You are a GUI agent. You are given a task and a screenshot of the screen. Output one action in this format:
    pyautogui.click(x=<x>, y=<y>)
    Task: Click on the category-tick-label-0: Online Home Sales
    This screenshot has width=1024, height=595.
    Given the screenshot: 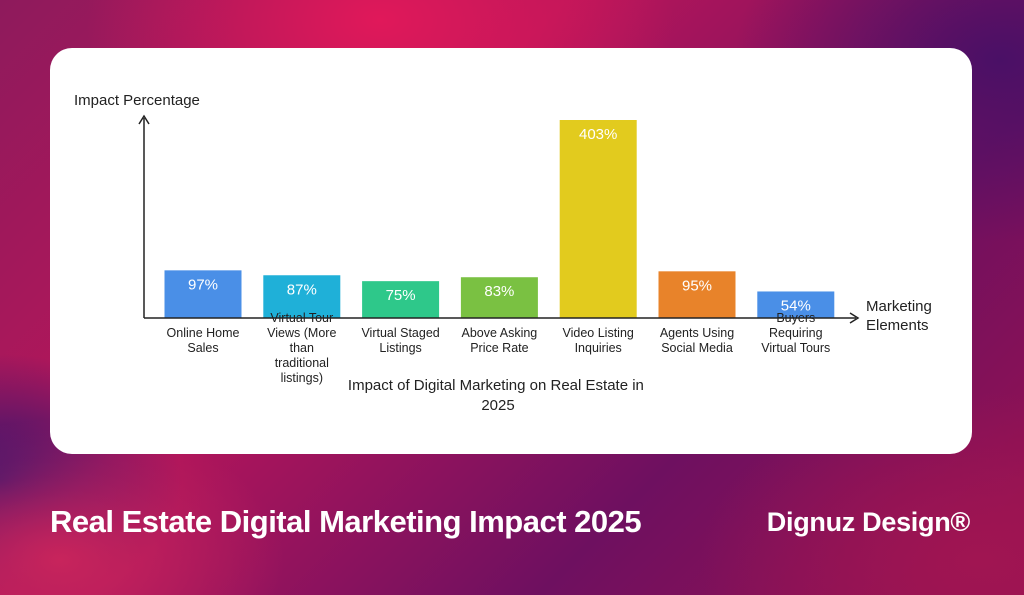 What is the action you would take?
    pyautogui.click(x=203, y=340)
    